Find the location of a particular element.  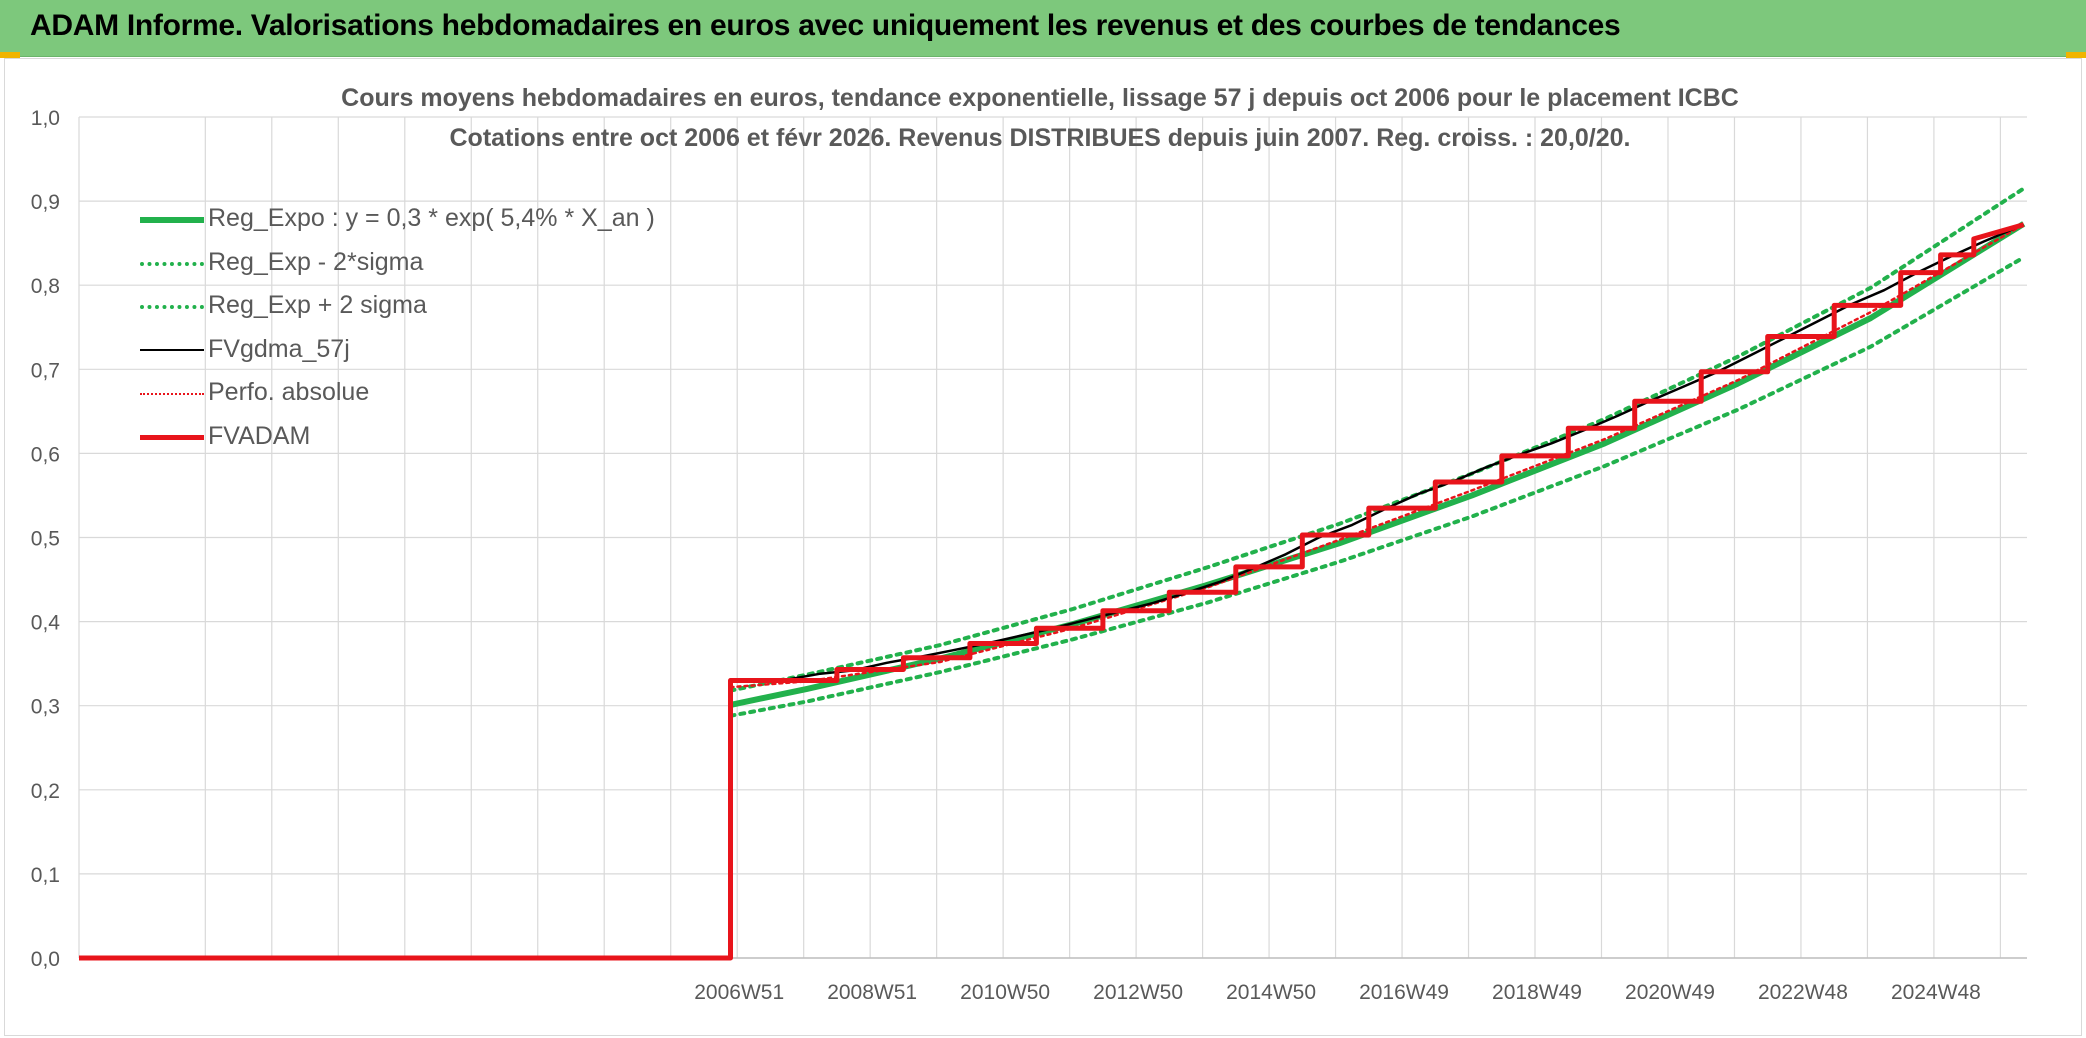

x-tick-label: 2022W48 is located at coordinates (1803, 992).